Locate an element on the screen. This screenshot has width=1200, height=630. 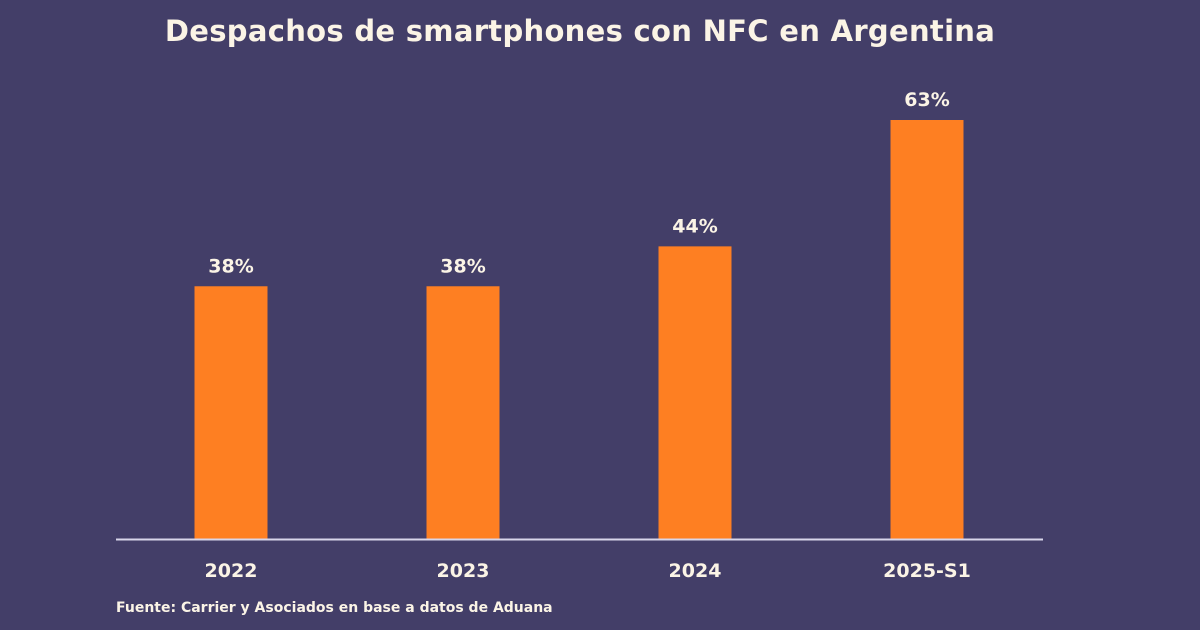
data-label-2023: 38% is located at coordinates (462, 266).